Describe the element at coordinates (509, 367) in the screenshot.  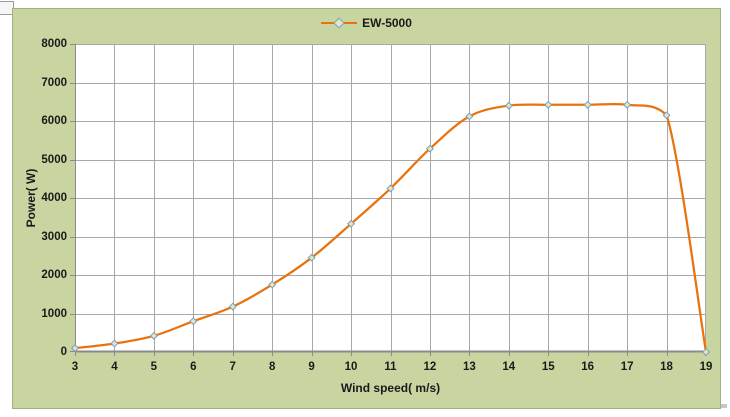
I see `x-tick-label: 14` at that location.